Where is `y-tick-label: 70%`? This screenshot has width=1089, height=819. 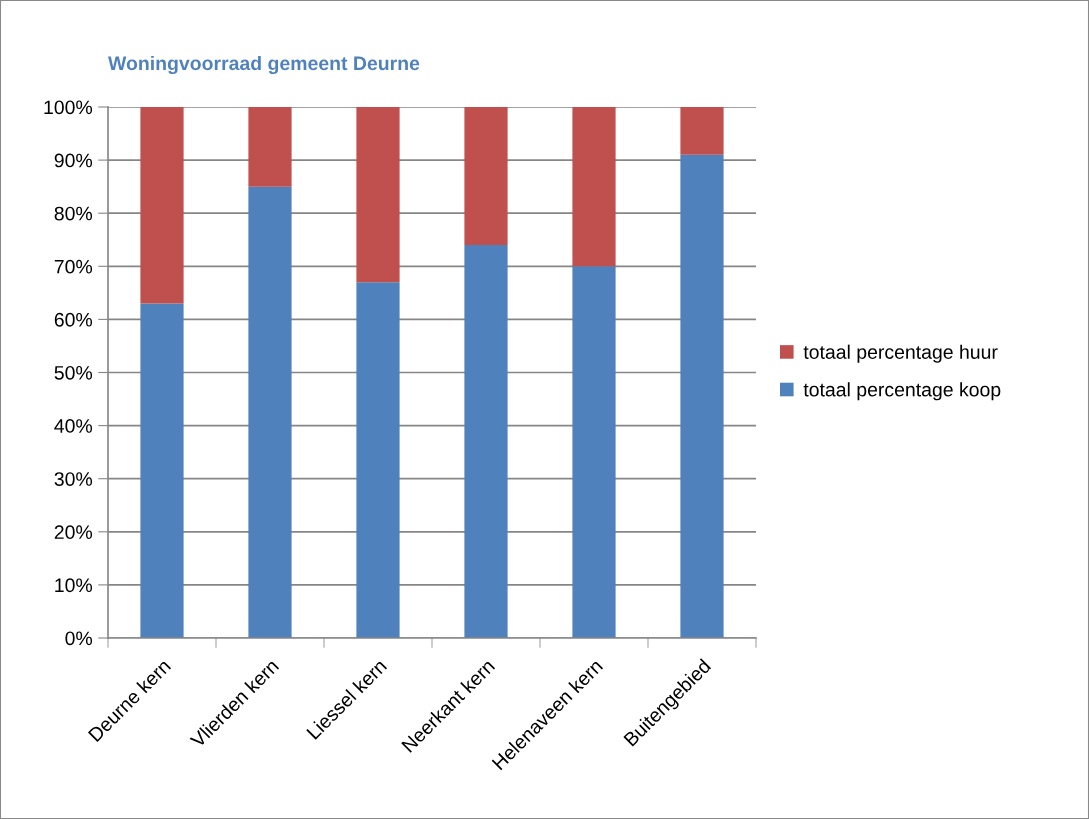
y-tick-label: 70% is located at coordinates (73, 266).